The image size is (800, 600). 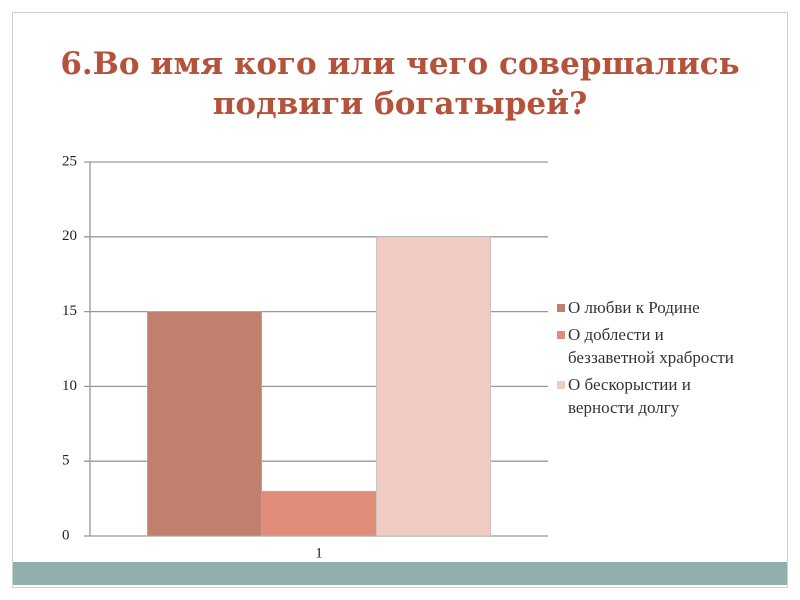 What do you see at coordinates (69, 161) in the screenshot?
I see `y-tick-label: 25` at bounding box center [69, 161].